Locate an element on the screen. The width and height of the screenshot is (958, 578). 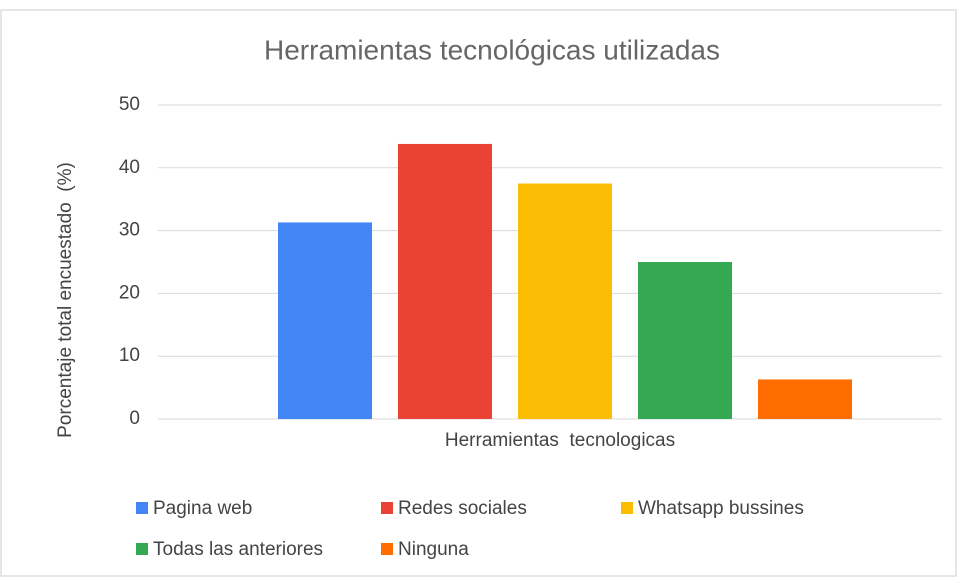
y-tick-label: 30 is located at coordinates (129, 230).